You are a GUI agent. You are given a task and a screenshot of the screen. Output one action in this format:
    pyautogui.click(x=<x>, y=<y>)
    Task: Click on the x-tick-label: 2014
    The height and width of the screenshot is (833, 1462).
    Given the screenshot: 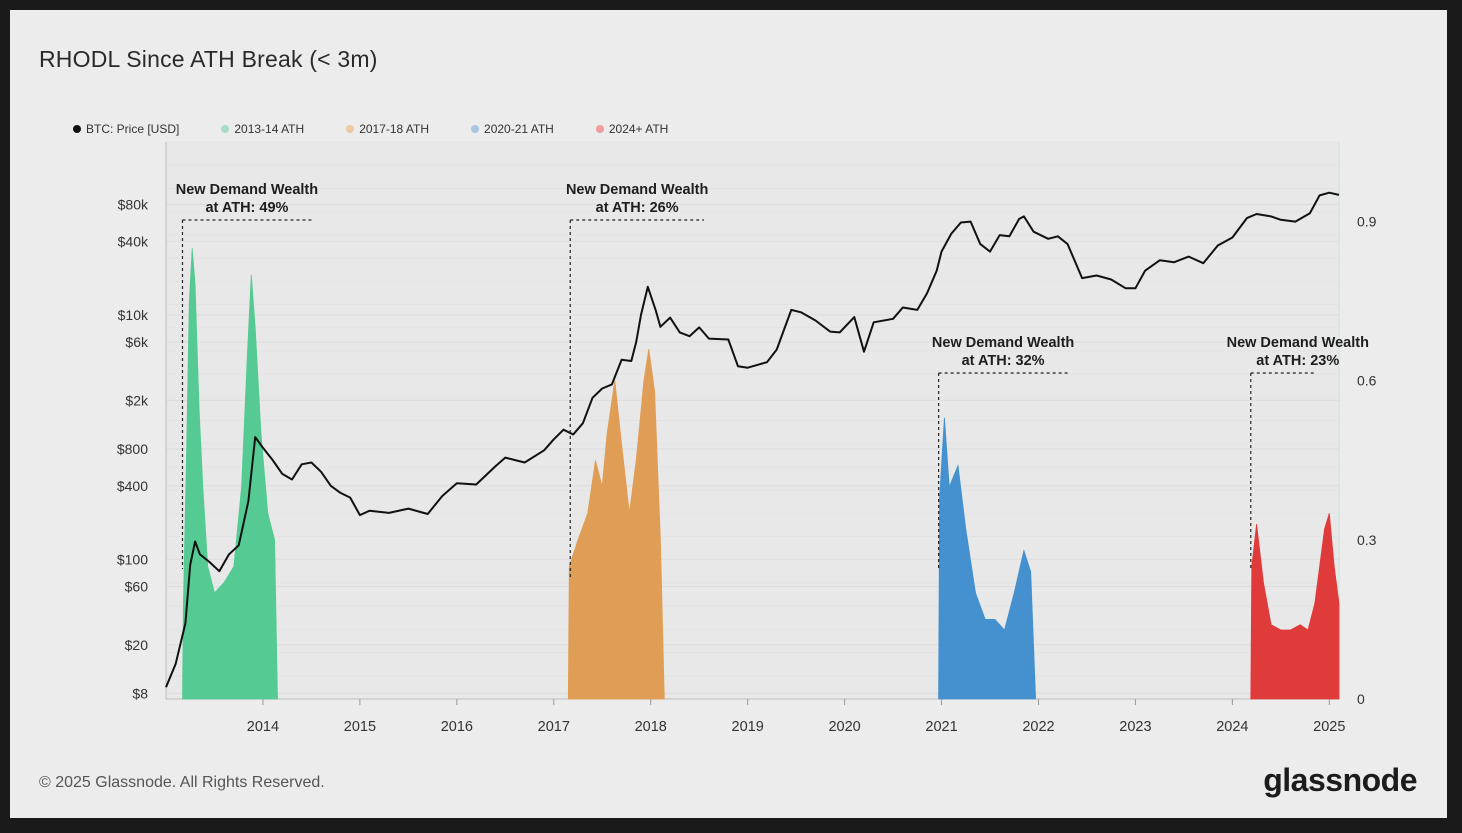 What is the action you would take?
    pyautogui.click(x=263, y=727)
    